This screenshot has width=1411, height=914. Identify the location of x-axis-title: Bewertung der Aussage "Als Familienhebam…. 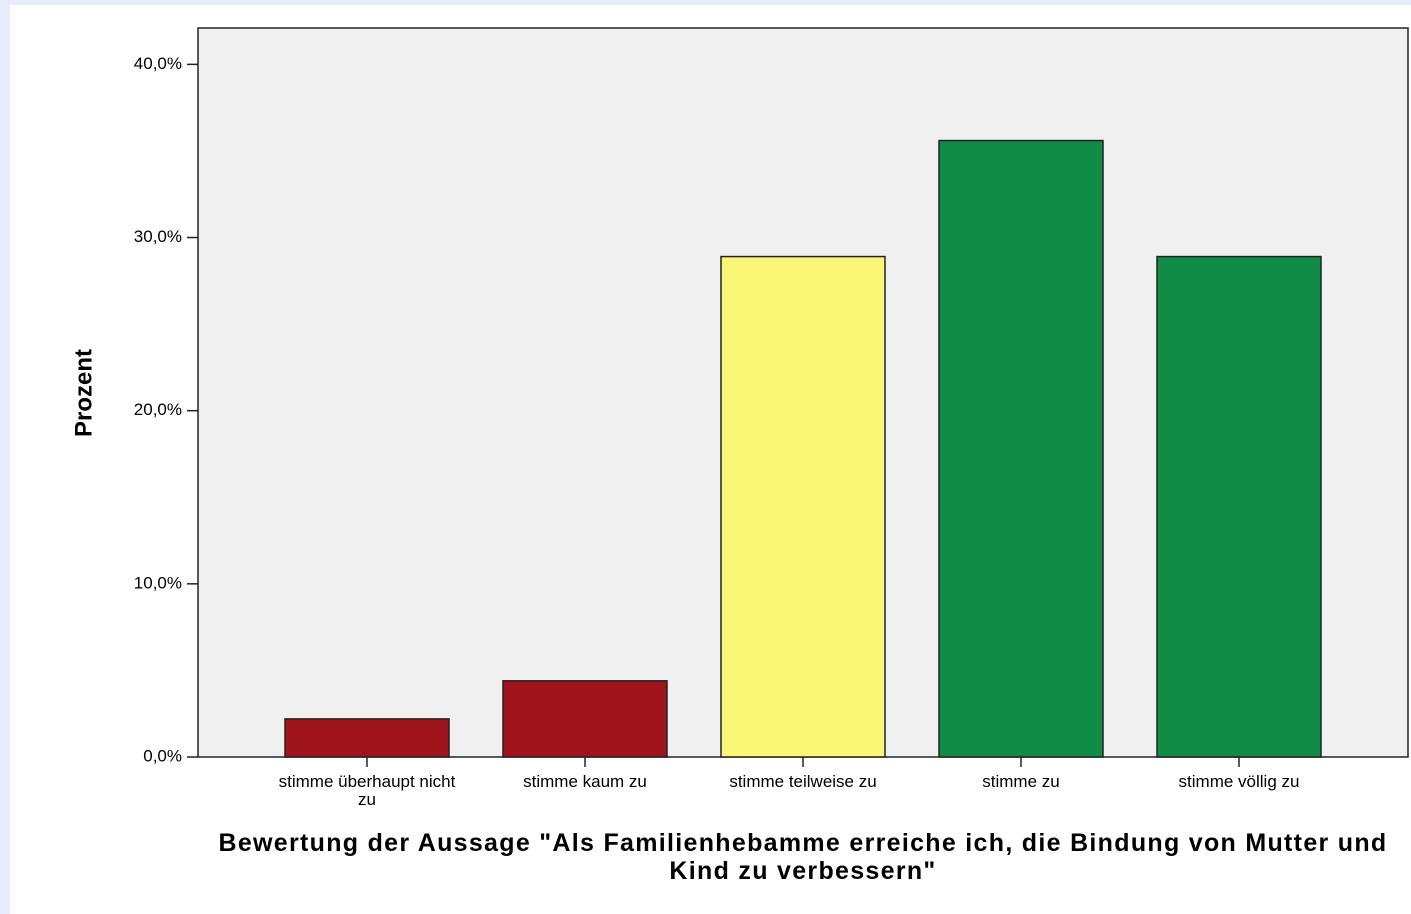
(803, 857).